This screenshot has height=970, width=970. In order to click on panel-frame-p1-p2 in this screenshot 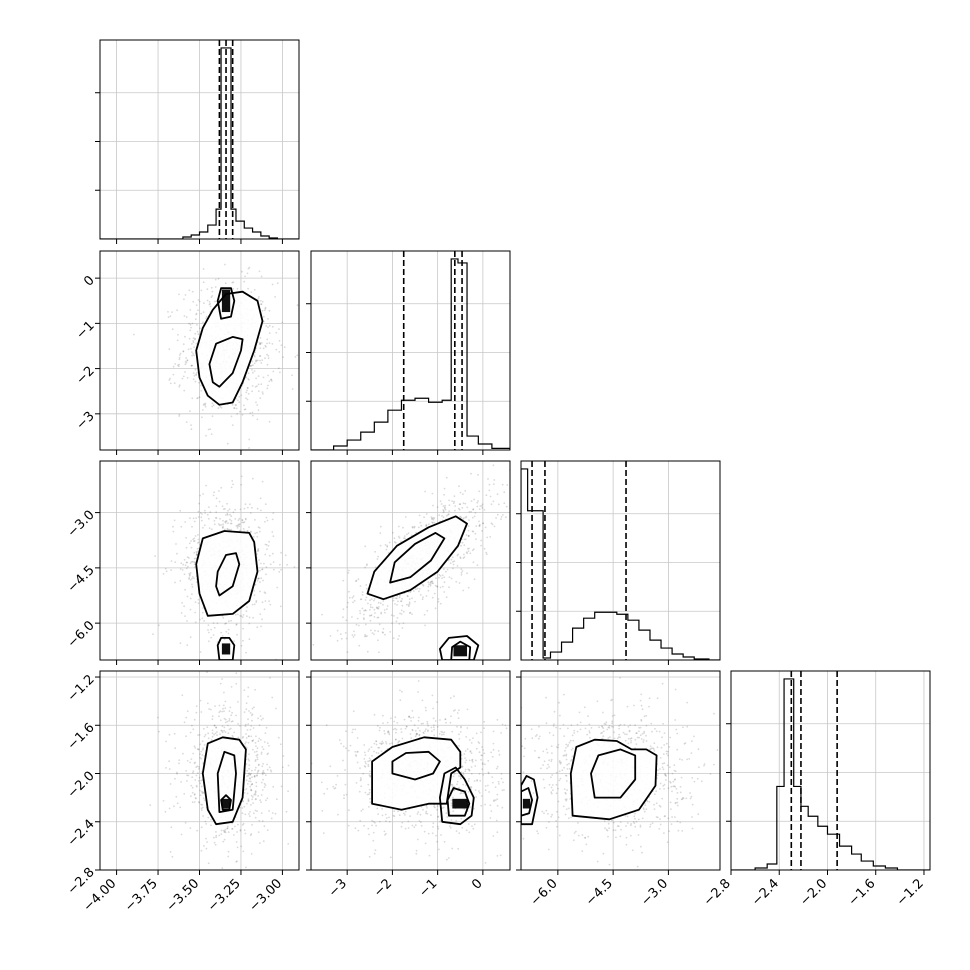, I will do `click(199, 350)`.